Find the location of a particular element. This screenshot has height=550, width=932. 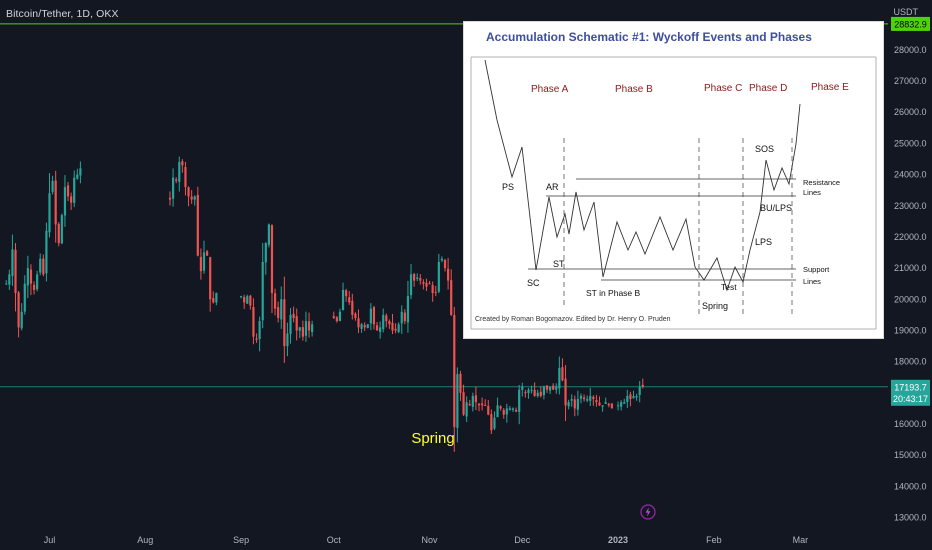

countdown-label: 20:43:17 is located at coordinates (910, 399).